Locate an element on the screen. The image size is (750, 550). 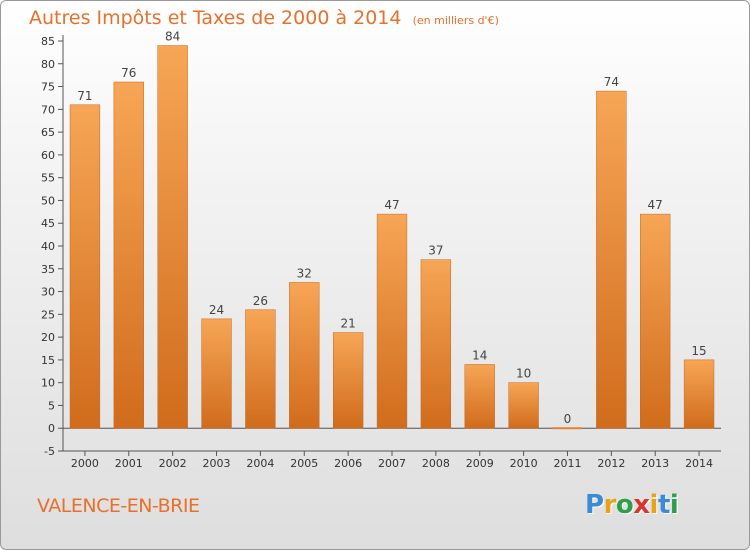
chart-title-text: Autres Impôts et Taxes de 2000 à 2014 is located at coordinates (215, 18).